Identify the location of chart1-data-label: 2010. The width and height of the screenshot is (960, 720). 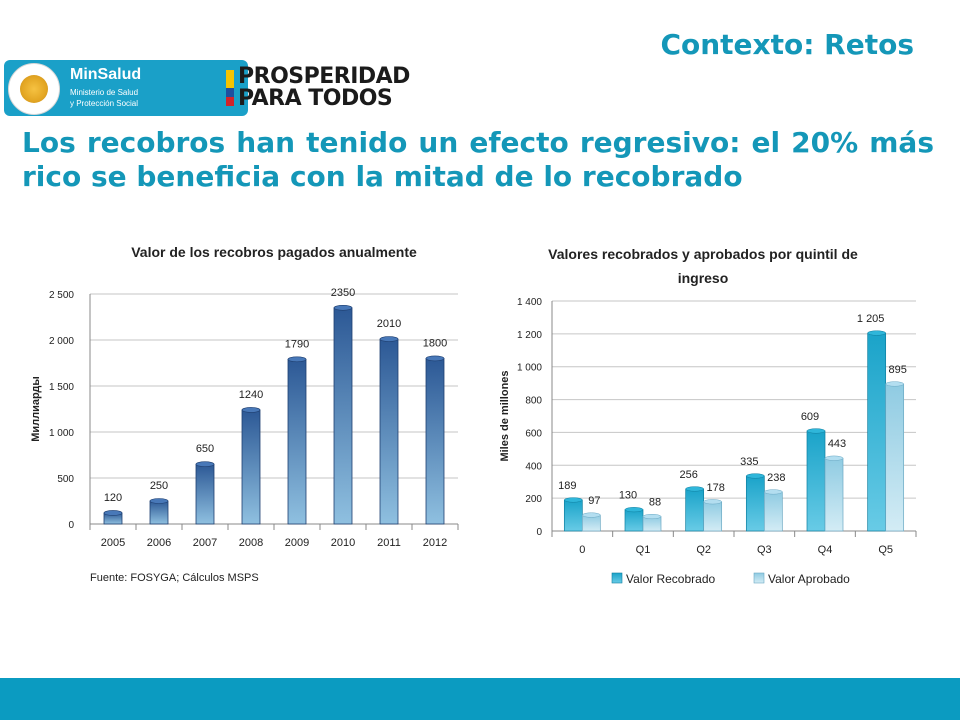
(389, 324).